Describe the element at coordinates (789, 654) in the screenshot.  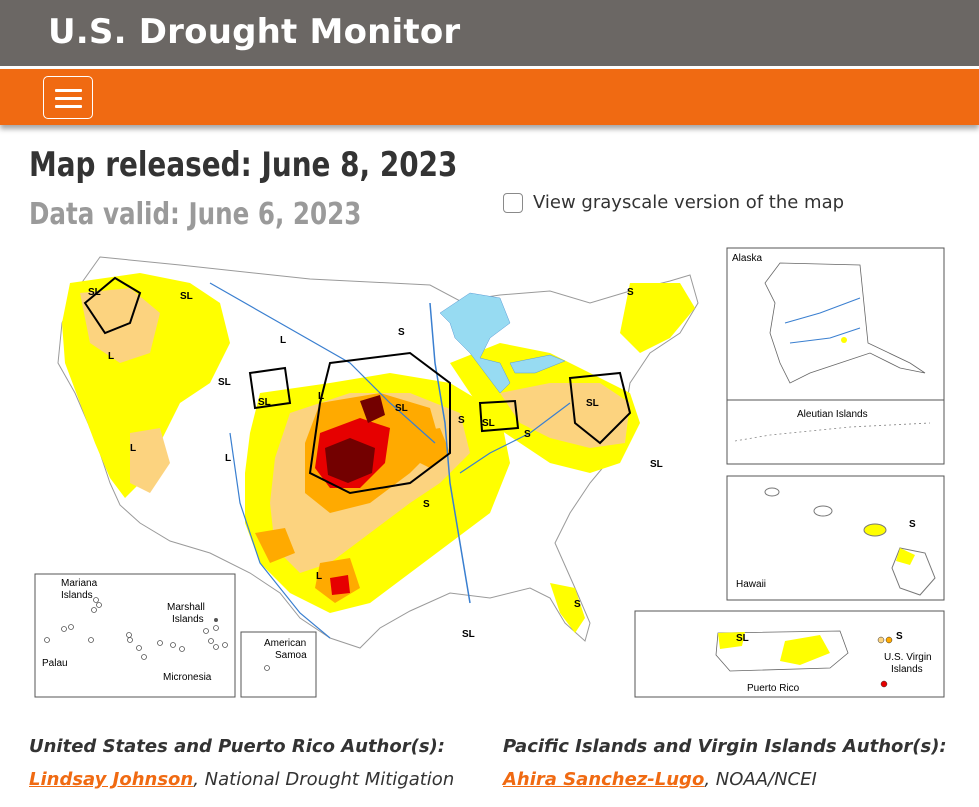
I see `puerto-rico-inset: SL S U.S. Virgin Islands Puerto Rico` at that location.